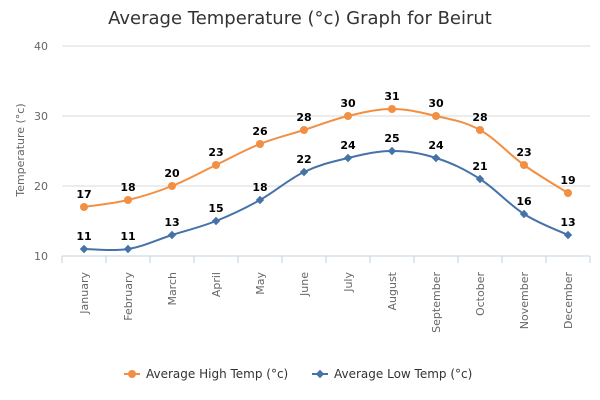  I want to click on y-tick-label: 10, so click(41, 256).